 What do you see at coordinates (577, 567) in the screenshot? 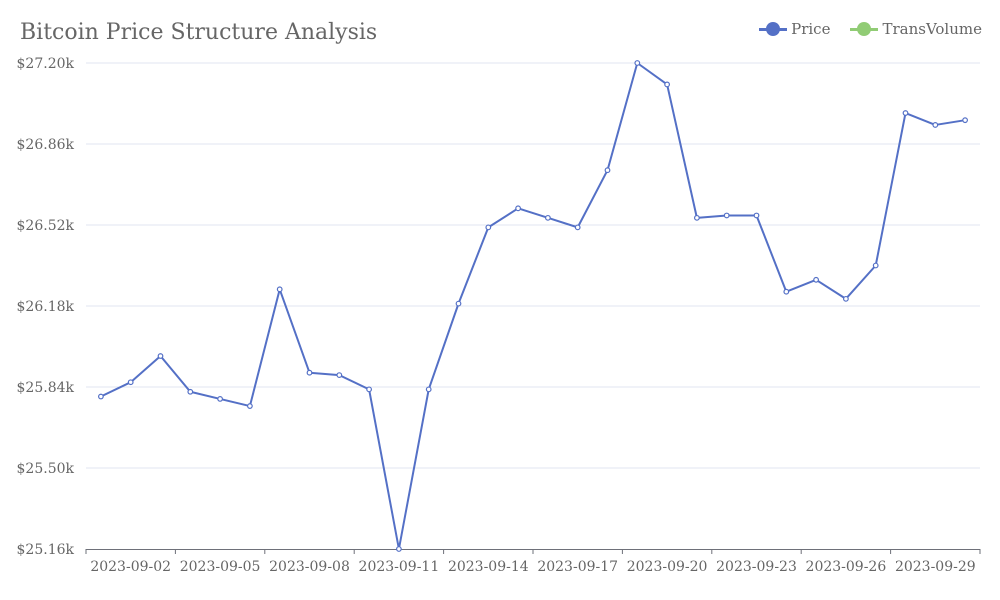
I see `x-tick-label: 2023-09-17` at bounding box center [577, 567].